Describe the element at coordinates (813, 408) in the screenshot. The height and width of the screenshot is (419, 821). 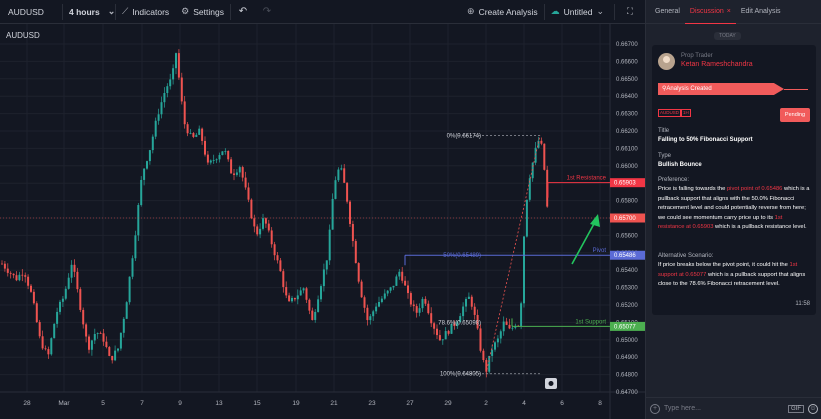
I see `emoji-icon: ☺` at that location.